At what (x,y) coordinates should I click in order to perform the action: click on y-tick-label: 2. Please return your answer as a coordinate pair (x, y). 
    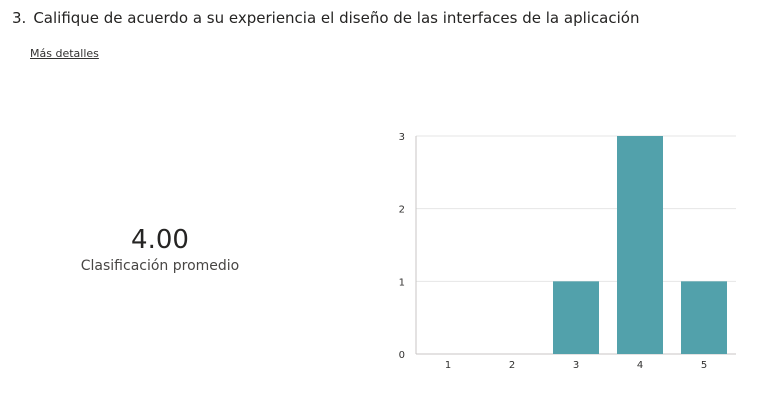
    Looking at the image, I should click on (402, 210).